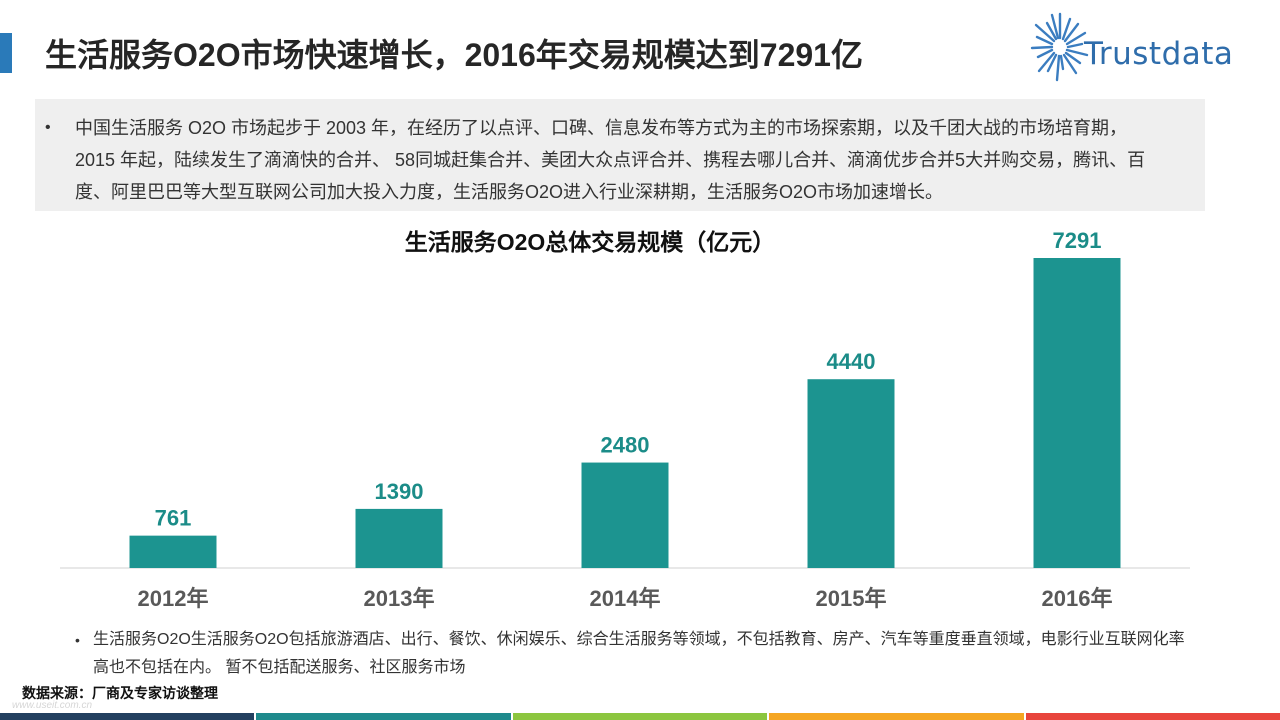 Image resolution: width=1280 pixels, height=720 pixels. I want to click on x-tick-label: 2013年, so click(399, 598).